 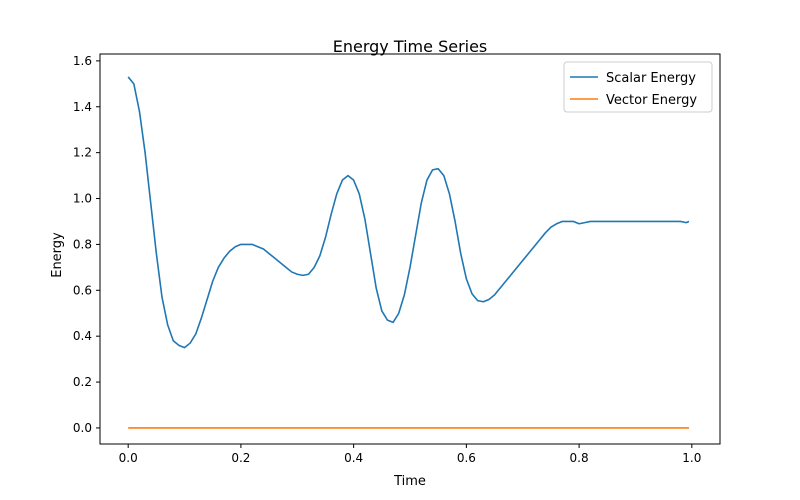 I want to click on y-tick-label: 0.2, so click(x=82, y=382).